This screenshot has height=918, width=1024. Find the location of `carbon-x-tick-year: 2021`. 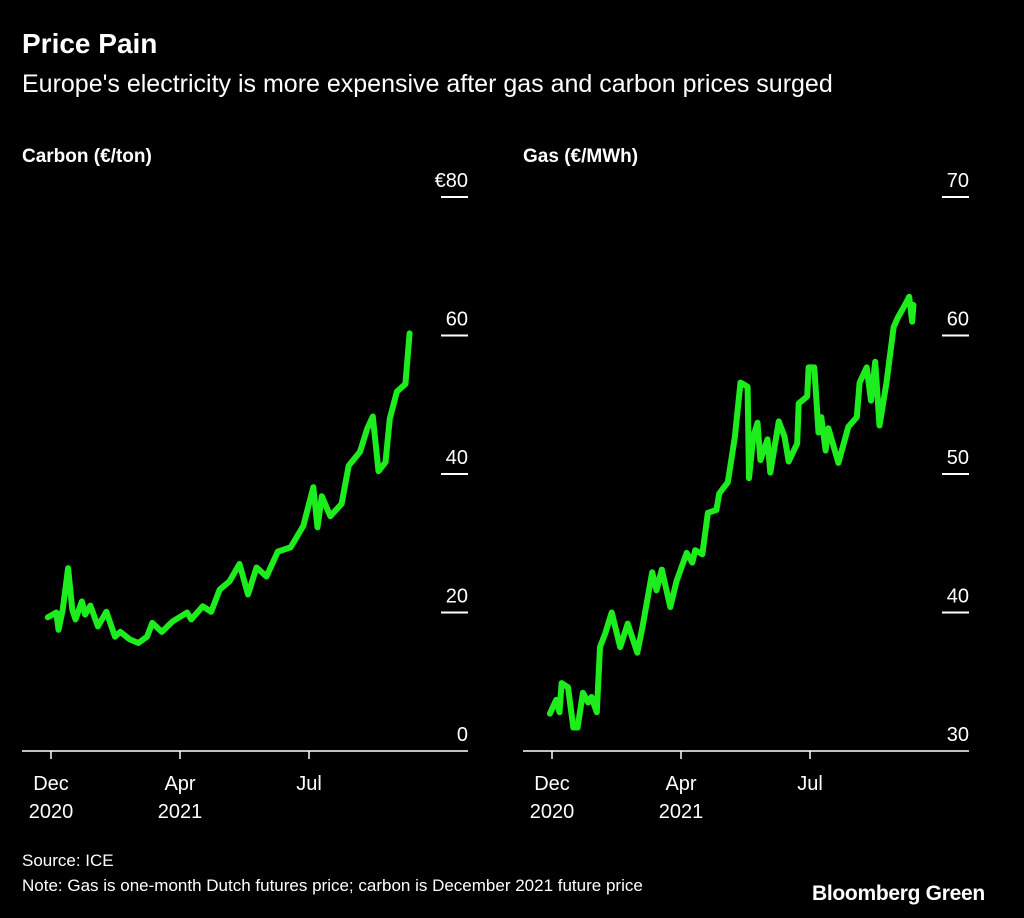

carbon-x-tick-year: 2021 is located at coordinates (180, 812).